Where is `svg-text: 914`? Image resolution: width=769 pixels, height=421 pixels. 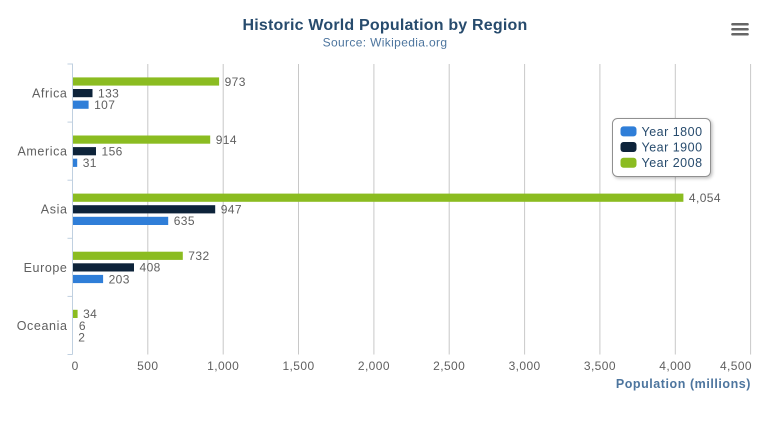
svg-text: 914 is located at coordinates (226, 140).